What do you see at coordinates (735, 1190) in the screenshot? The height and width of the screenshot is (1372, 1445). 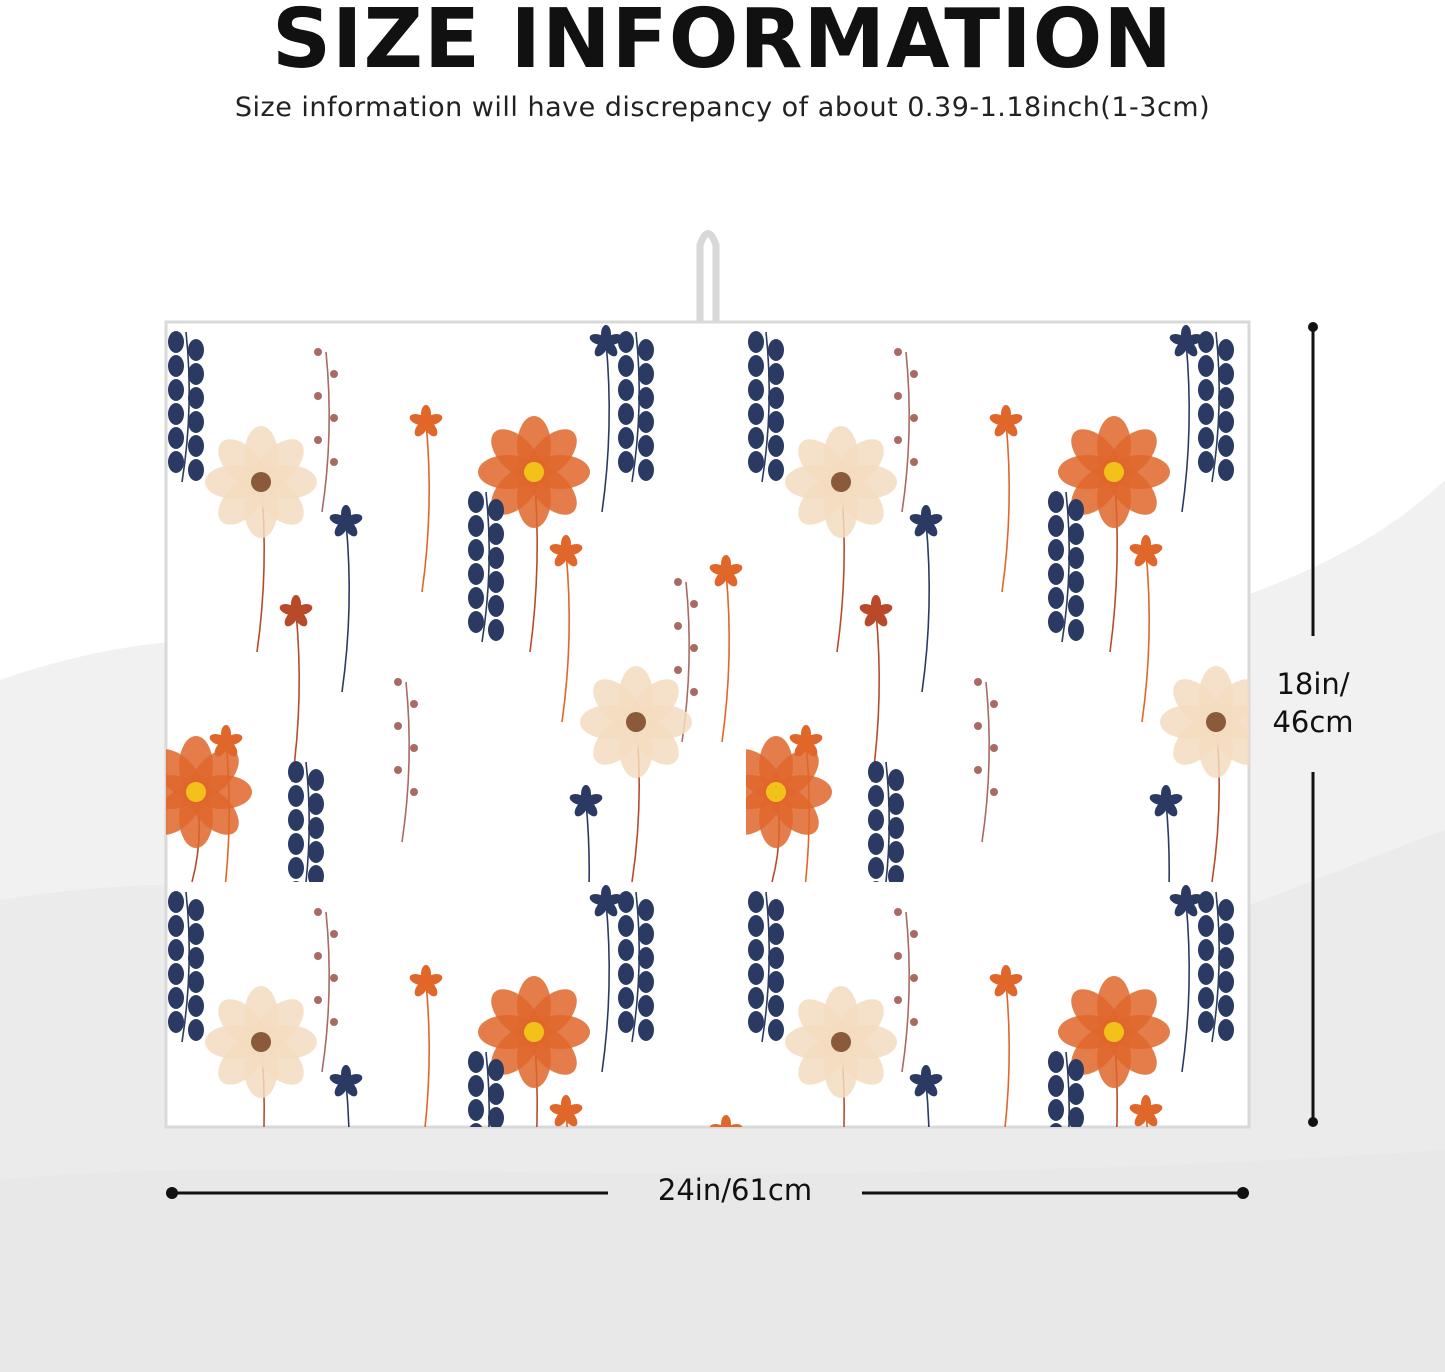 I see `width-label: 24in/61cm` at bounding box center [735, 1190].